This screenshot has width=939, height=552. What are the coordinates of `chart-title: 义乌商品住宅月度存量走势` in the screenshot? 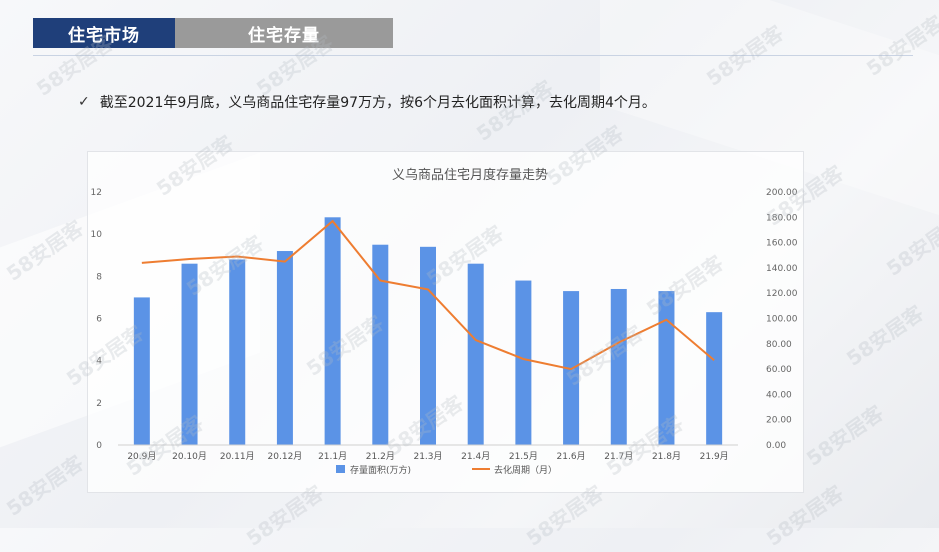 It's located at (470, 175).